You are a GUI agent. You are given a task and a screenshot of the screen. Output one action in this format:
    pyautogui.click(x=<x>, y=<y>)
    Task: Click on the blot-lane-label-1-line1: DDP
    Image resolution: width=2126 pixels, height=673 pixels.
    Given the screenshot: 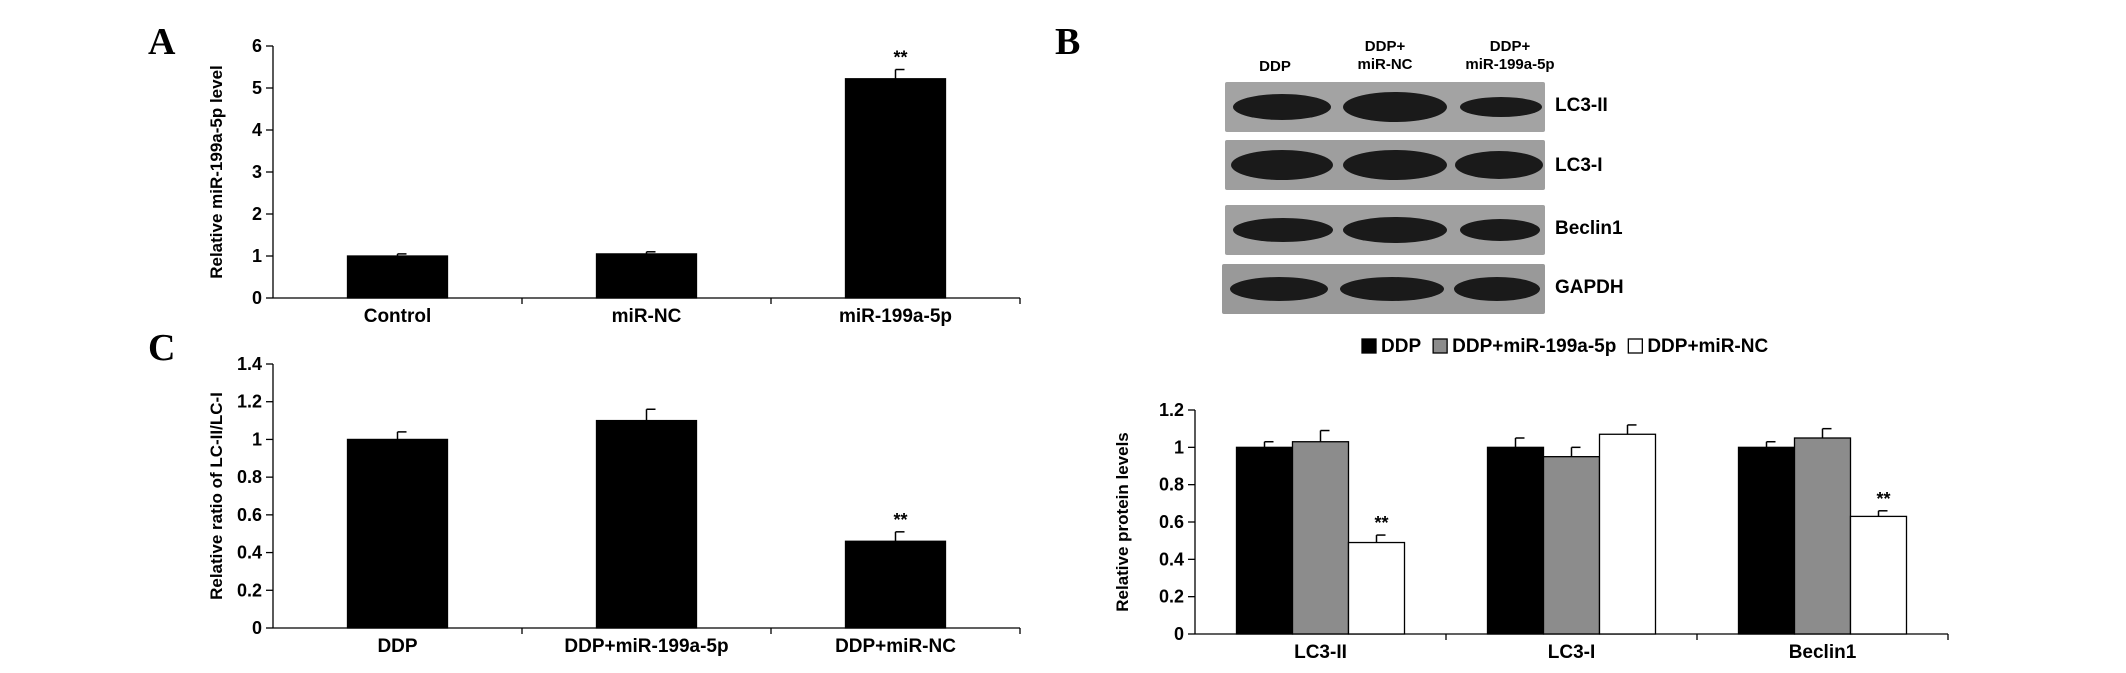 What is the action you would take?
    pyautogui.click(x=1275, y=66)
    